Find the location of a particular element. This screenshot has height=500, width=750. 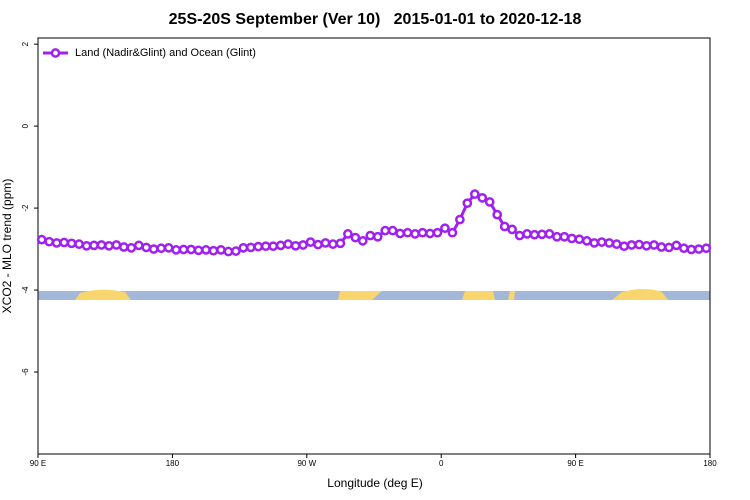

y-tick-label: -4 is located at coordinates (25, 290).